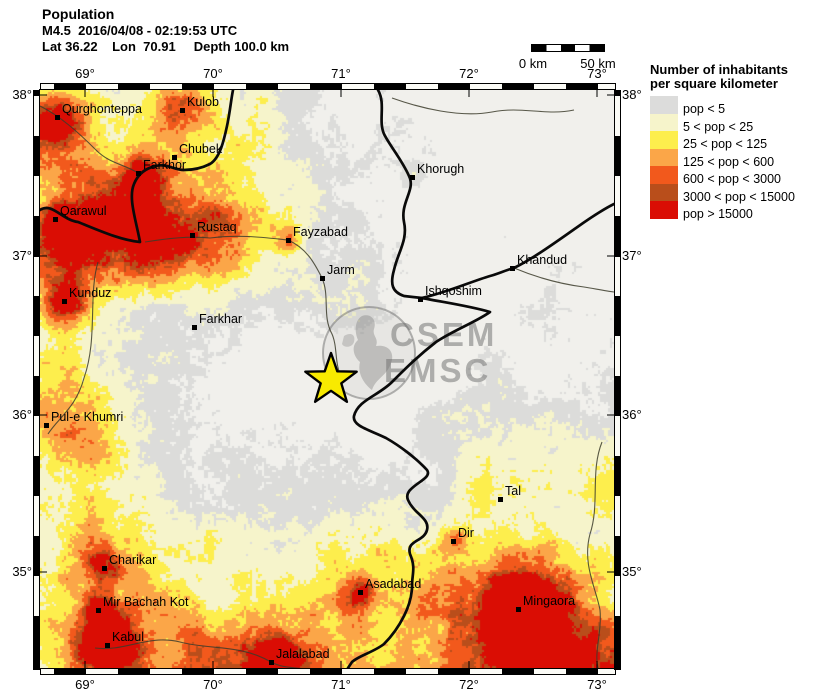  I want to click on lat-label-left: 37°, so click(22, 255).